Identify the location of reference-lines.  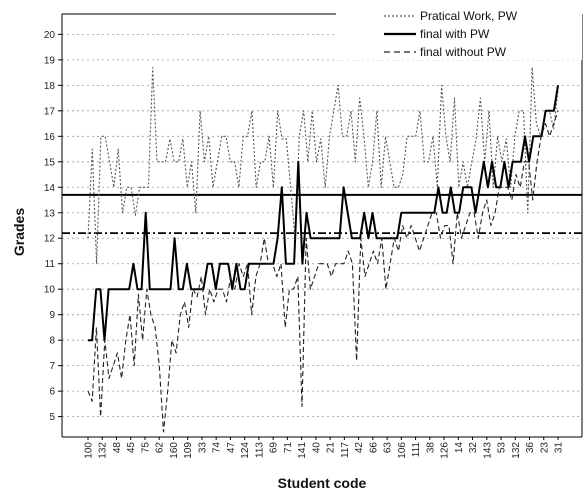
(322, 214).